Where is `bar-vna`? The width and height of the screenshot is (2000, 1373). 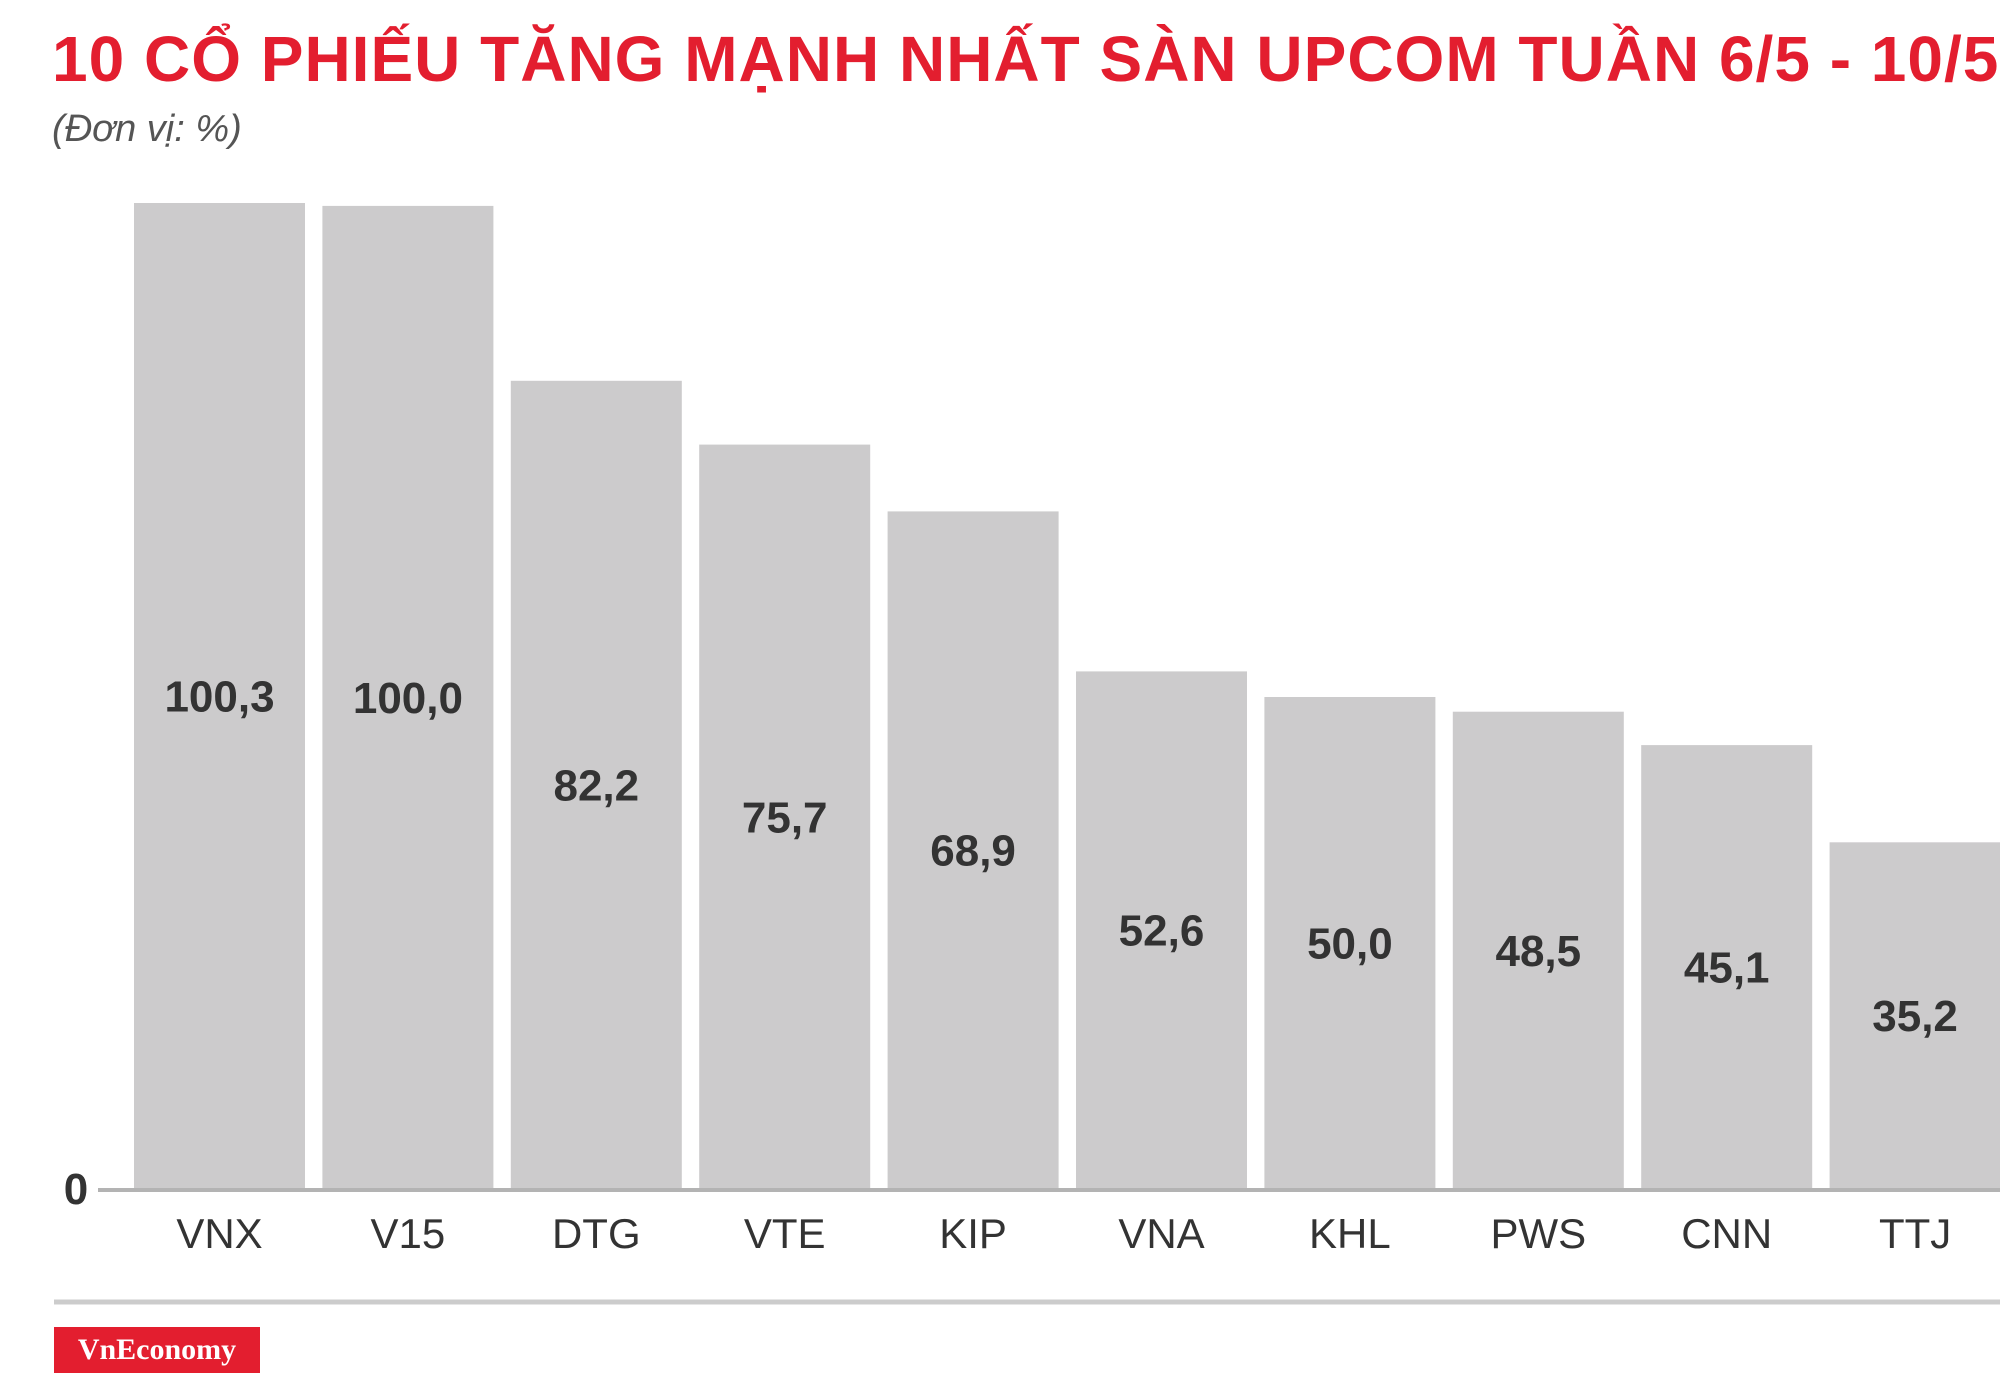
bar-vna is located at coordinates (1161, 929).